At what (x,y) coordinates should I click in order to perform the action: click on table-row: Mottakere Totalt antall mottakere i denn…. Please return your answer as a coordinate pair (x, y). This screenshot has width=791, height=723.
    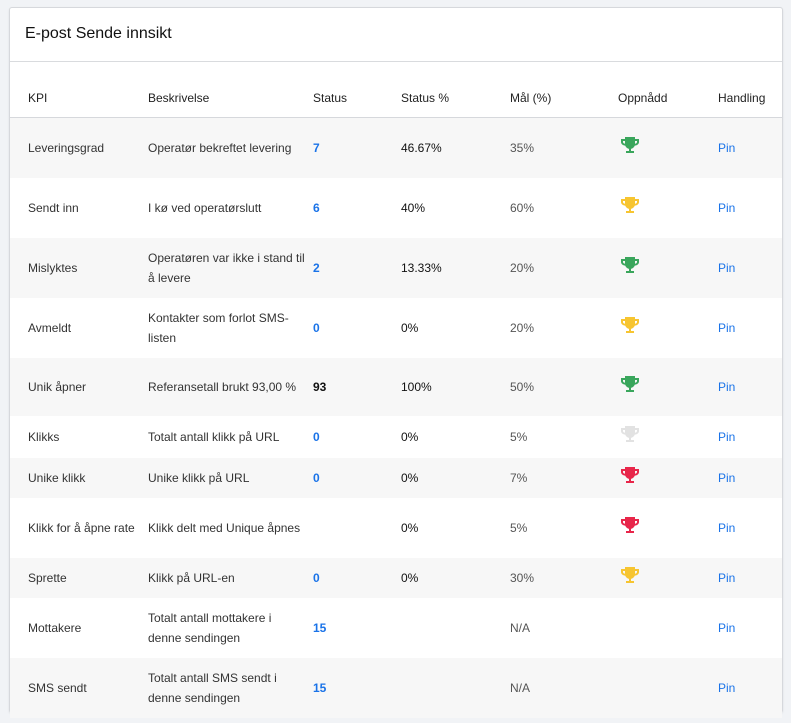
    Looking at the image, I should click on (396, 628).